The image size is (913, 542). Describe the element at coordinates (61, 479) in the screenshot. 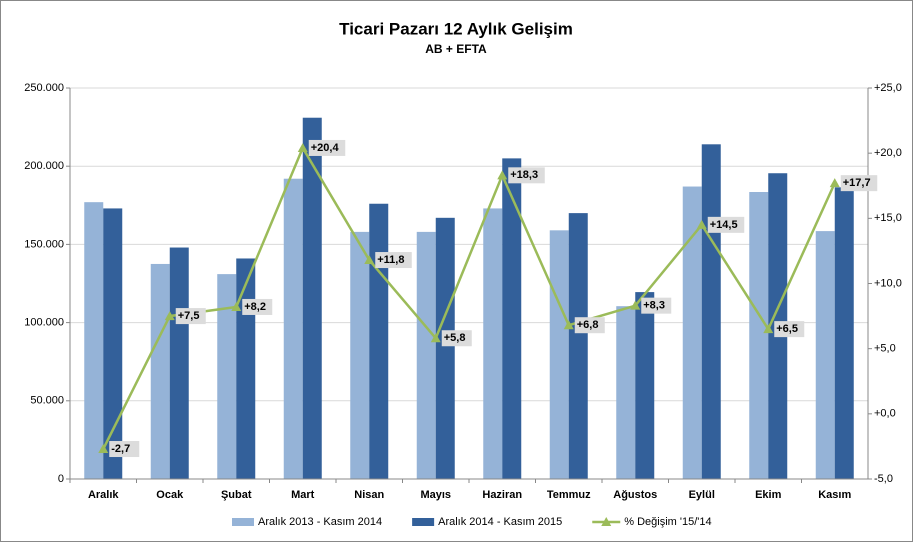

I see `y-tick-label: 0` at that location.